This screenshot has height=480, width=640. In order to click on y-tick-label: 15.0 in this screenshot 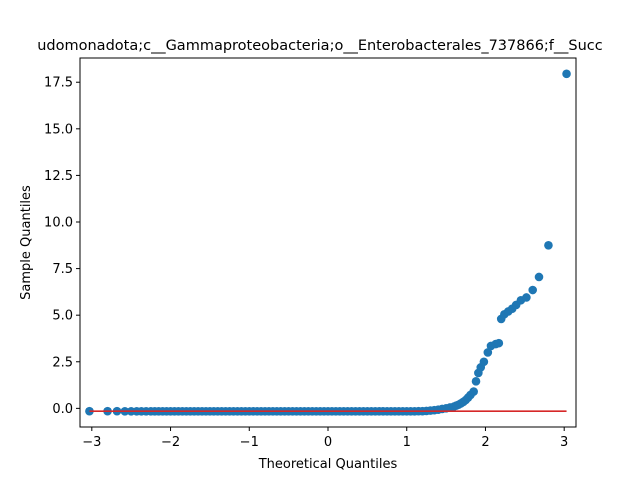, I will do `click(58, 129)`.